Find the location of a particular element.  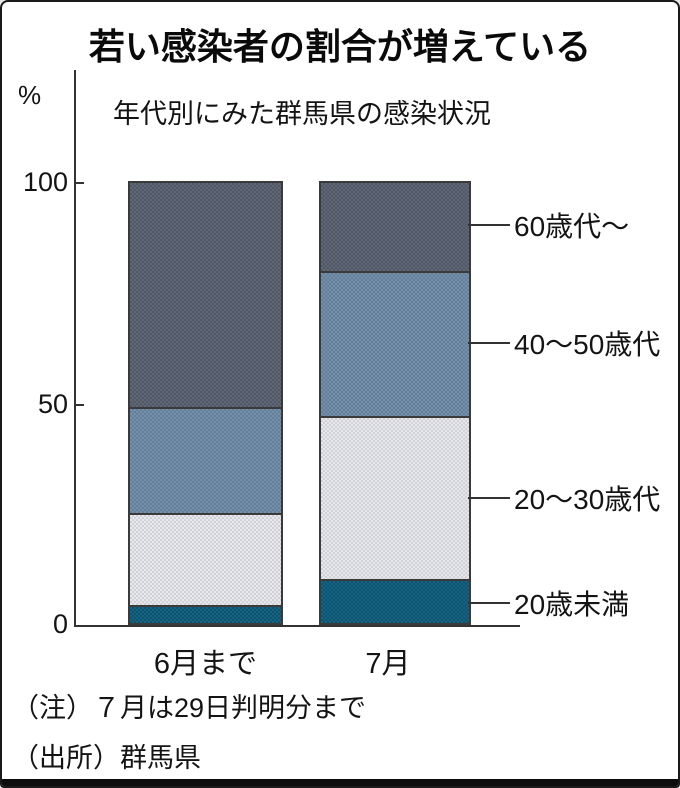

chart-title: 若い感染者の割合が増えている is located at coordinates (340, 46).